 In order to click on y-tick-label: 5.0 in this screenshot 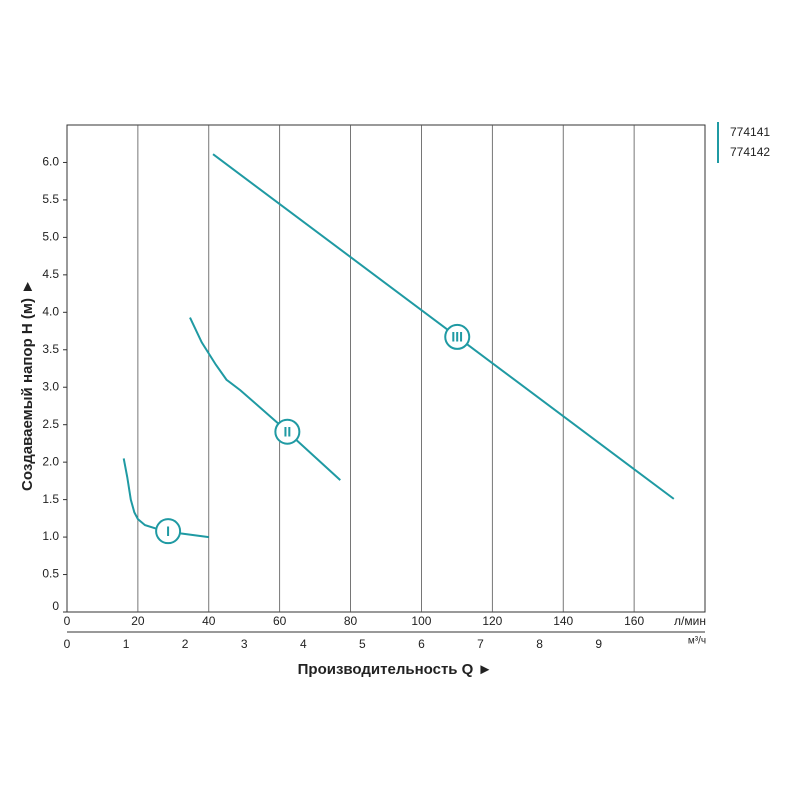, I will do `click(50, 237)`.